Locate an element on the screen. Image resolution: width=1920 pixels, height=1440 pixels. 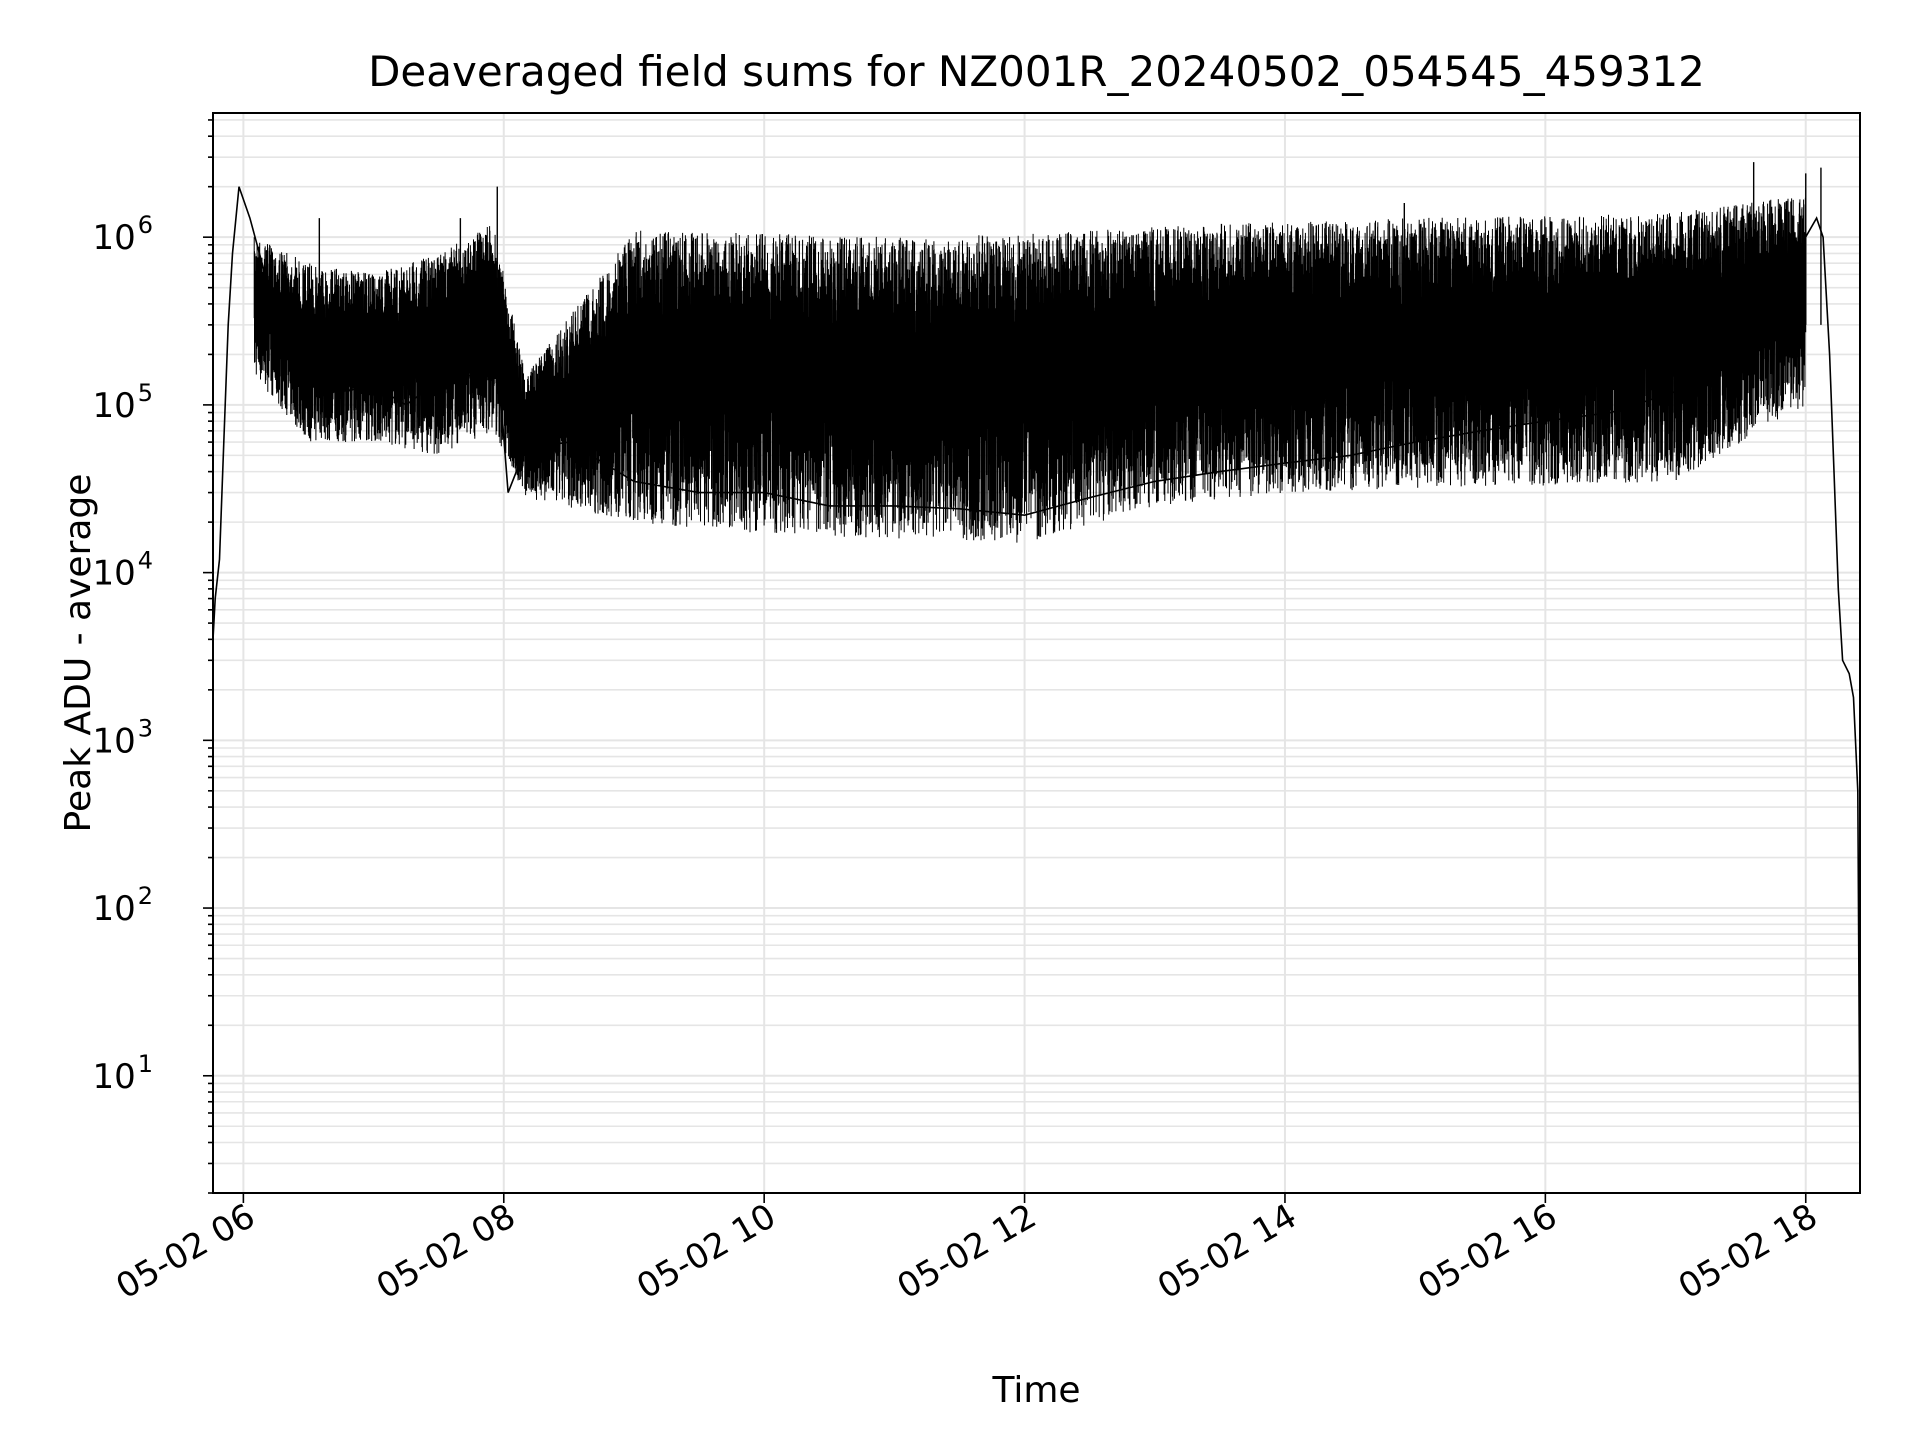
y-tick-exponent: 5 is located at coordinates (145, 393).